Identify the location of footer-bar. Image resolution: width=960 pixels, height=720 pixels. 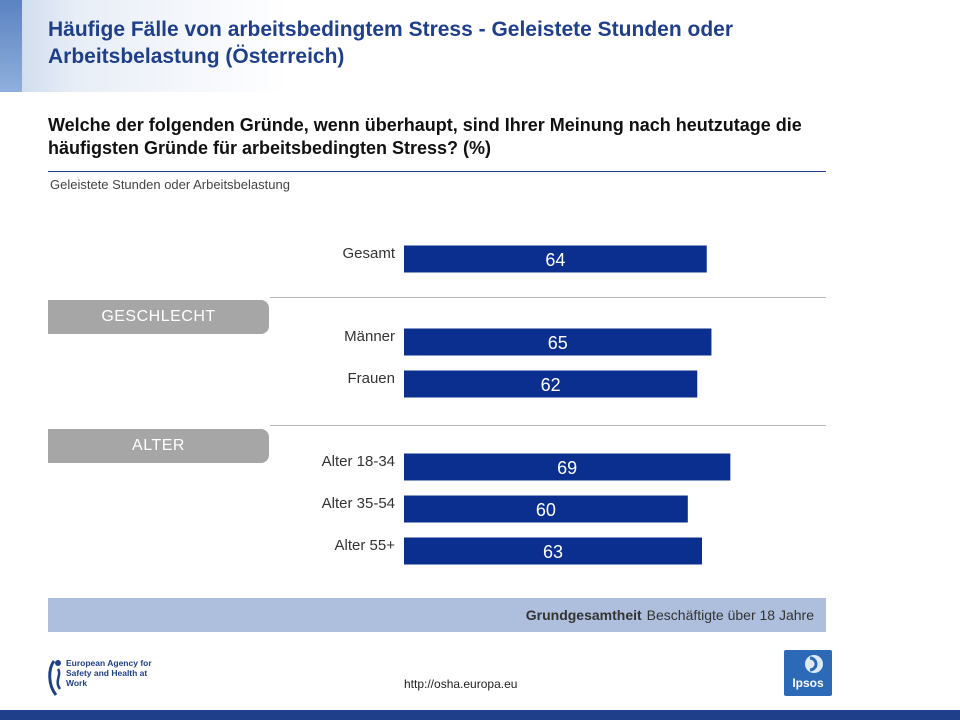
(480, 715).